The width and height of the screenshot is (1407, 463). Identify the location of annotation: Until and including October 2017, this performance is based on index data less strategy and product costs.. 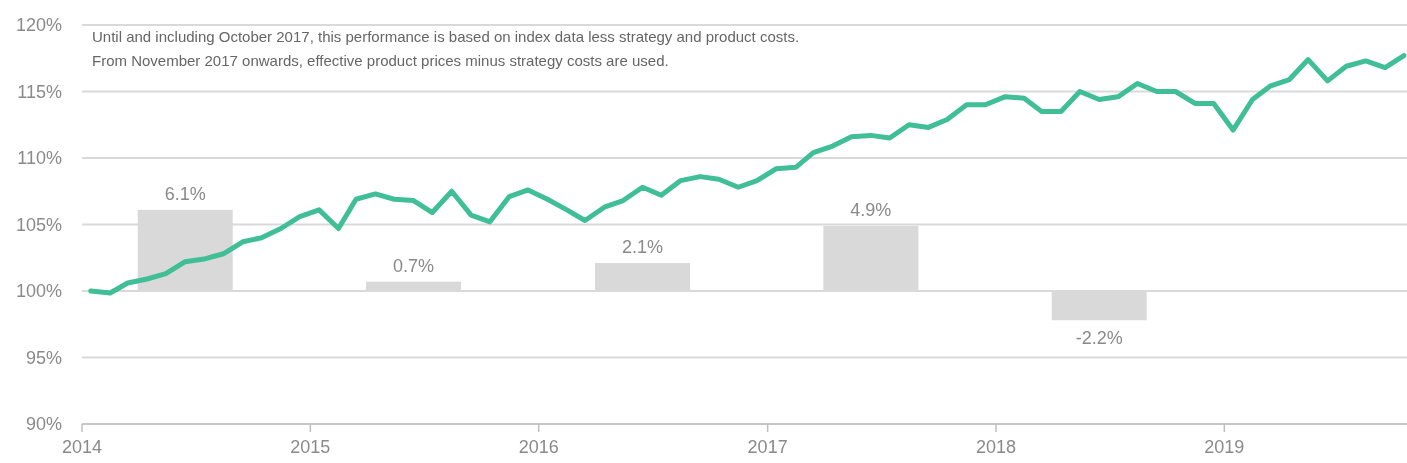
(446, 36).